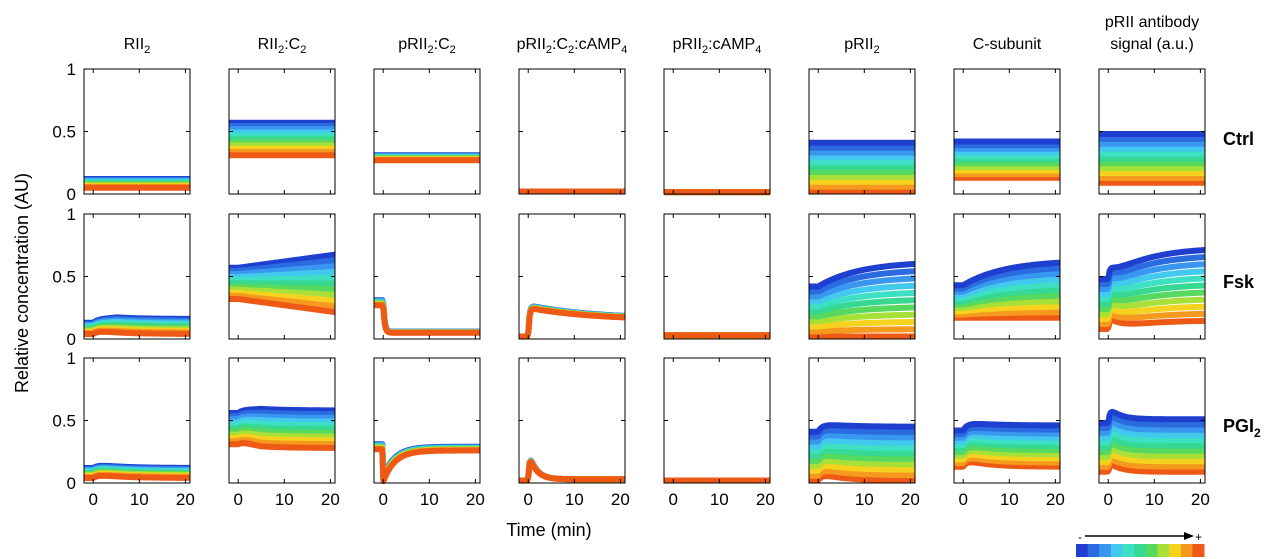 This screenshot has width=1276, height=559. What do you see at coordinates (1238, 139) in the screenshot?
I see `row-label: Ctrl` at bounding box center [1238, 139].